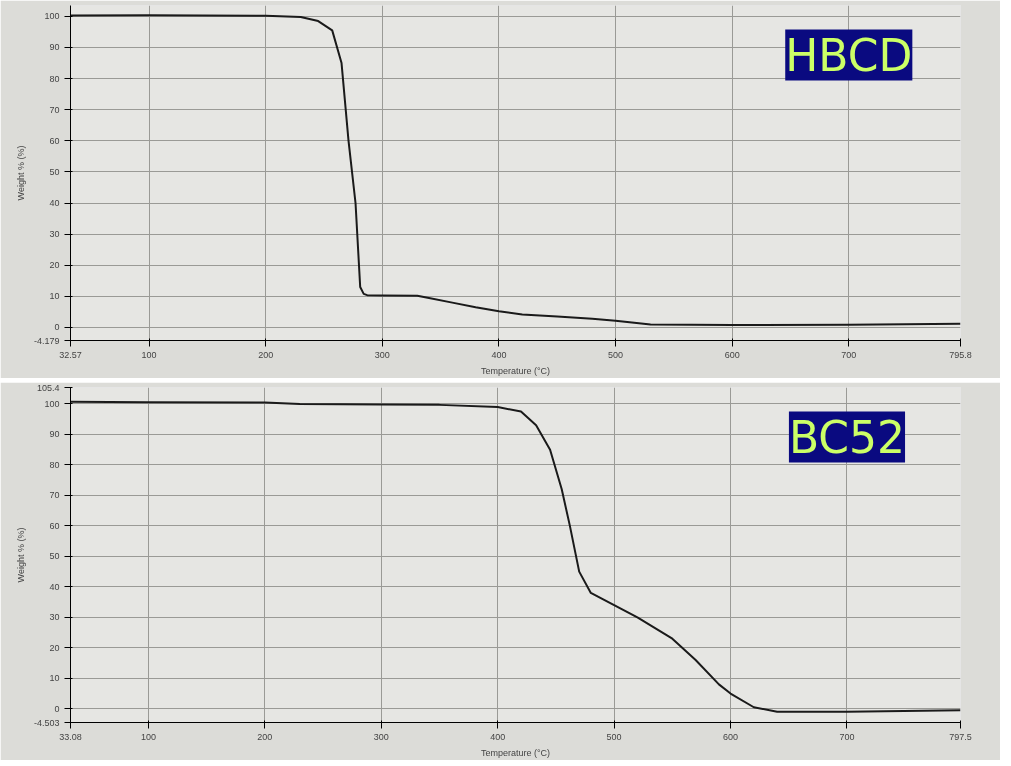  Describe the element at coordinates (960, 736) in the screenshot. I see `x-tick-label: 797.5` at that location.